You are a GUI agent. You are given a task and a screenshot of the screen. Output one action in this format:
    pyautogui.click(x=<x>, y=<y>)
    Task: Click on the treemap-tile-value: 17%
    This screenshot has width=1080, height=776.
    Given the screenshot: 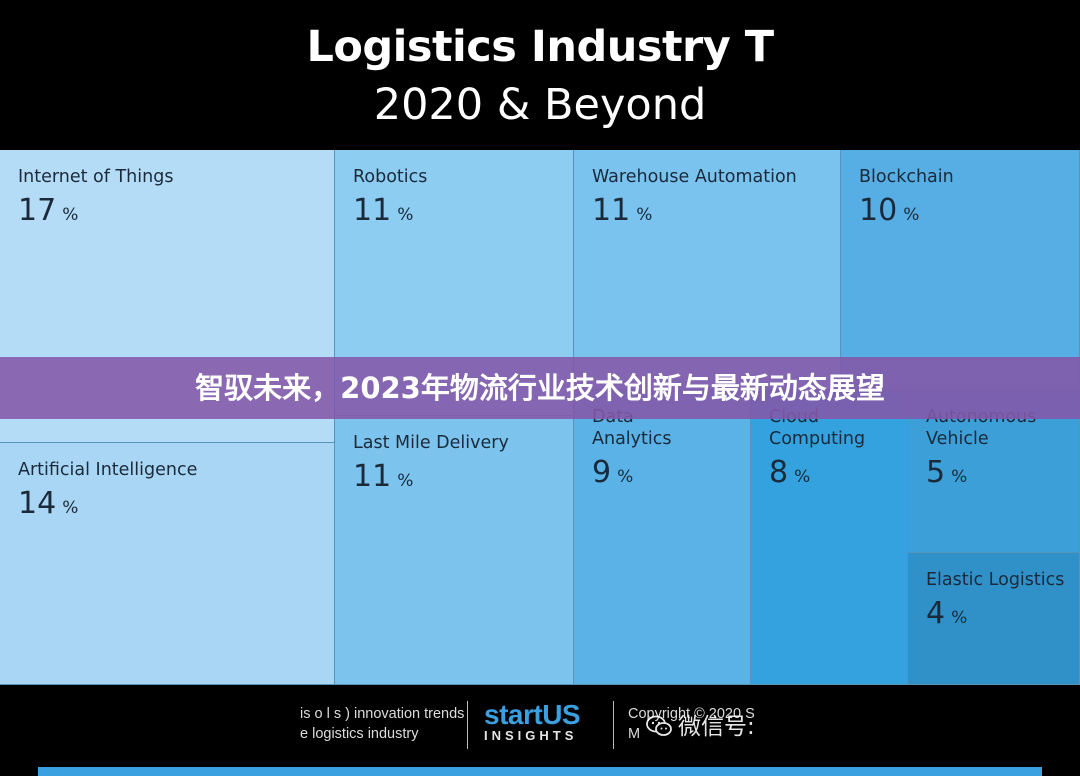 What is the action you would take?
    pyautogui.click(x=48, y=210)
    